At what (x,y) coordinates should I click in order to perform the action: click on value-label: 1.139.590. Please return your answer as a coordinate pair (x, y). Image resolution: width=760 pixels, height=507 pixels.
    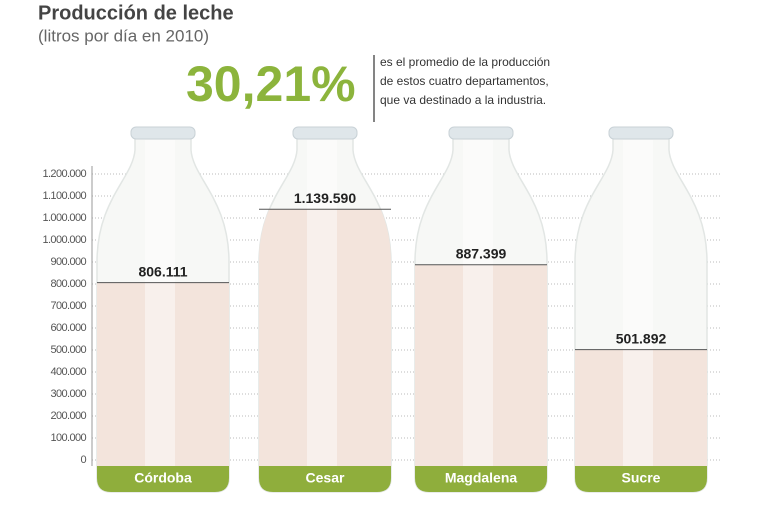
    Looking at the image, I should click on (325, 198).